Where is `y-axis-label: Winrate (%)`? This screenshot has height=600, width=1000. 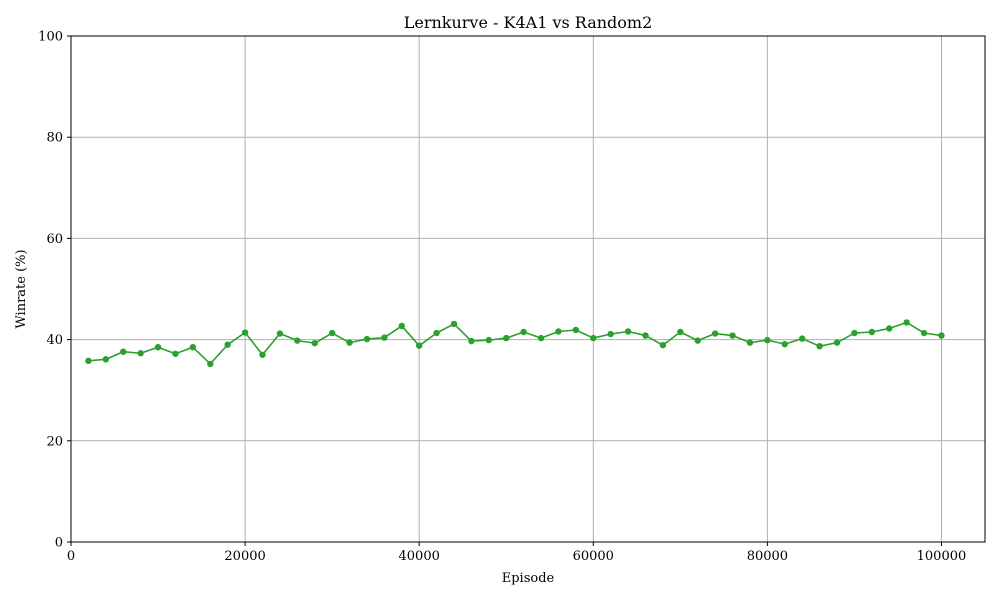
y-axis-label: Winrate (%) is located at coordinates (21, 288).